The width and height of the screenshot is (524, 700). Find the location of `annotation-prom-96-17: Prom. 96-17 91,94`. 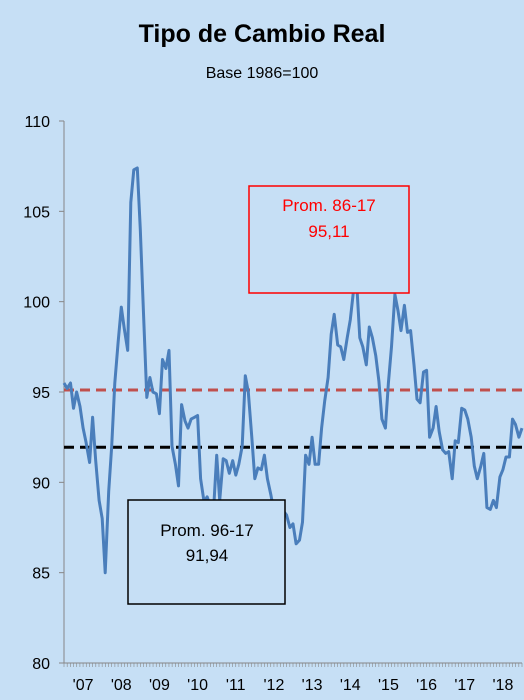

annotation-prom-96-17: Prom. 96-17 91,94 is located at coordinates (206, 552).